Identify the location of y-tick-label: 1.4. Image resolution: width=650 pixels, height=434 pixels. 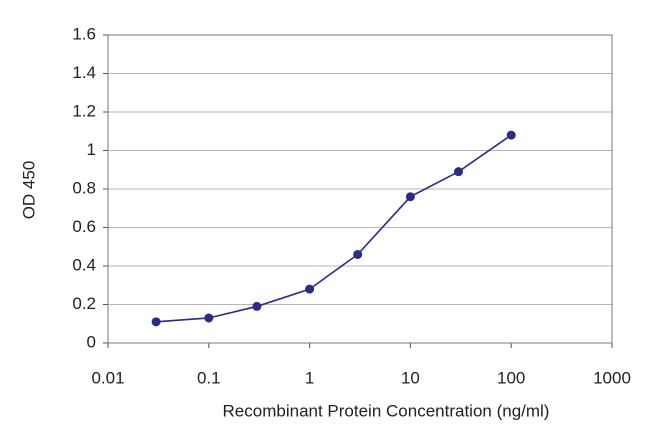
(84, 72).